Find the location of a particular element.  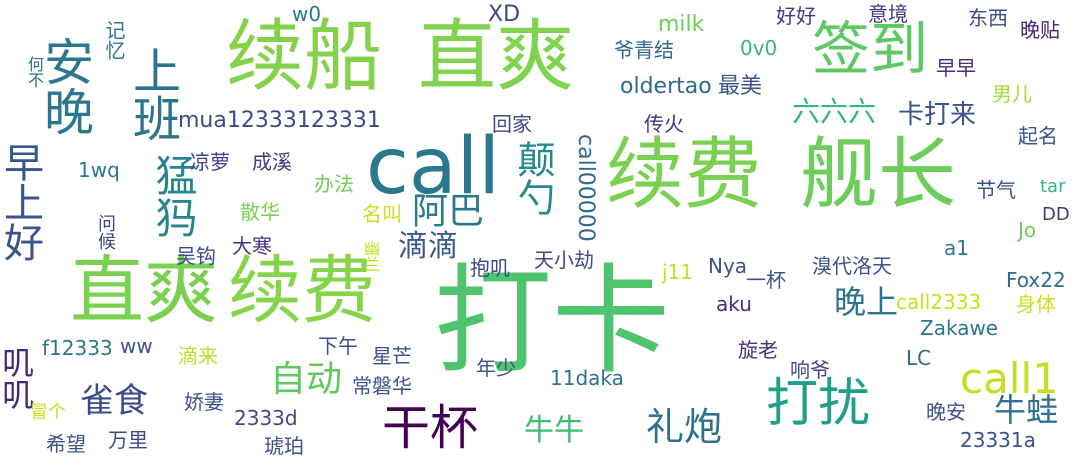

cloud-word: 抱叽 is located at coordinates (490, 268).